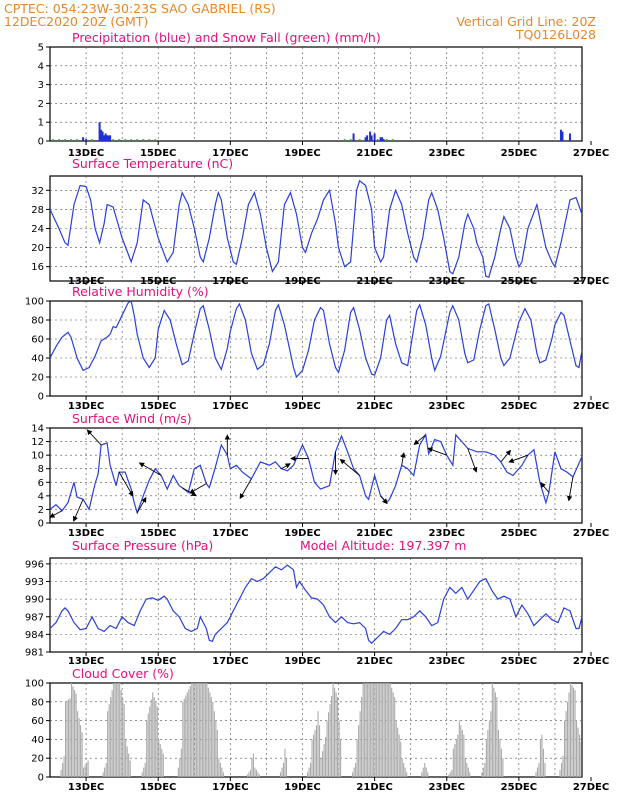  Describe the element at coordinates (86, 406) in the screenshot. I see `x-tick-label: 13DEC` at that location.